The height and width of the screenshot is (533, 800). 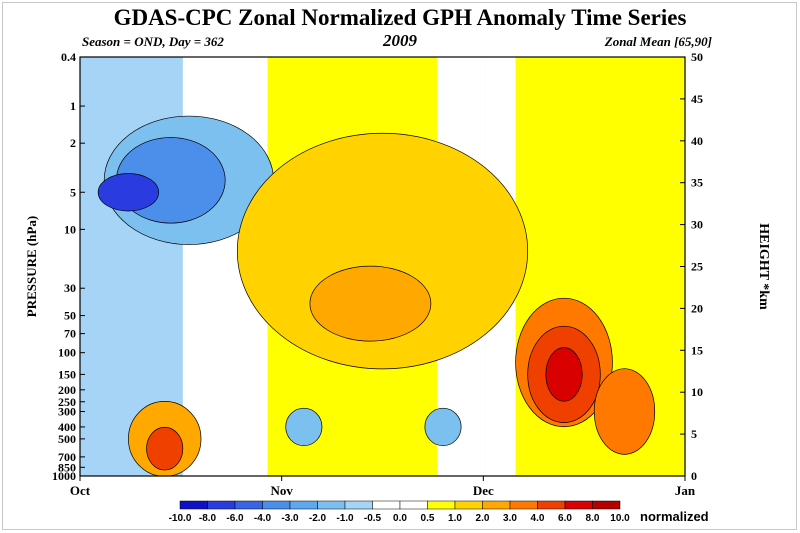 I want to click on colorbar-tick-label: -0.5, so click(x=373, y=518).